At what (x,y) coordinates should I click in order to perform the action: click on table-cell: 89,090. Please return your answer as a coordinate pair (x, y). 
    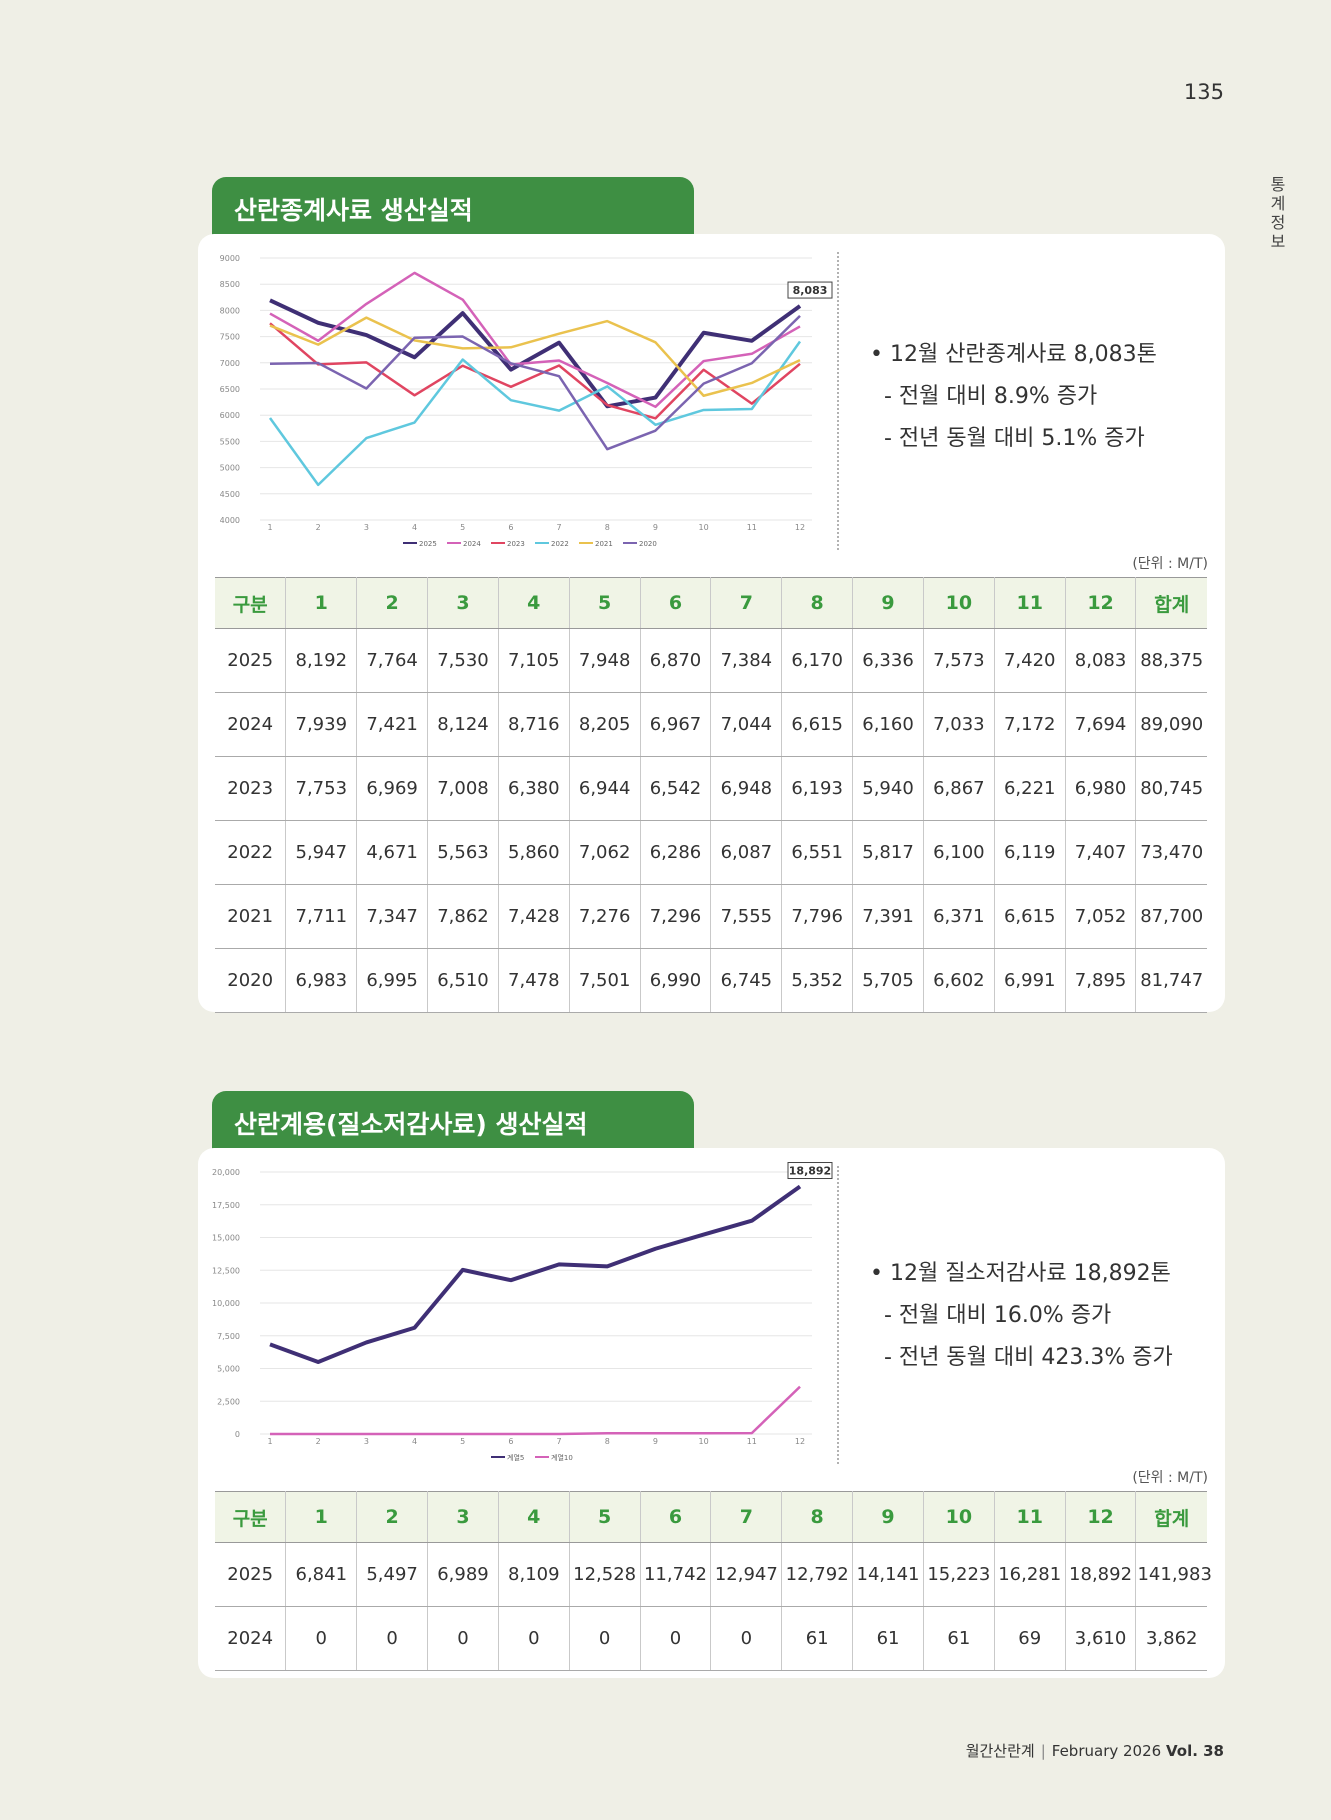
    Looking at the image, I should click on (1171, 724).